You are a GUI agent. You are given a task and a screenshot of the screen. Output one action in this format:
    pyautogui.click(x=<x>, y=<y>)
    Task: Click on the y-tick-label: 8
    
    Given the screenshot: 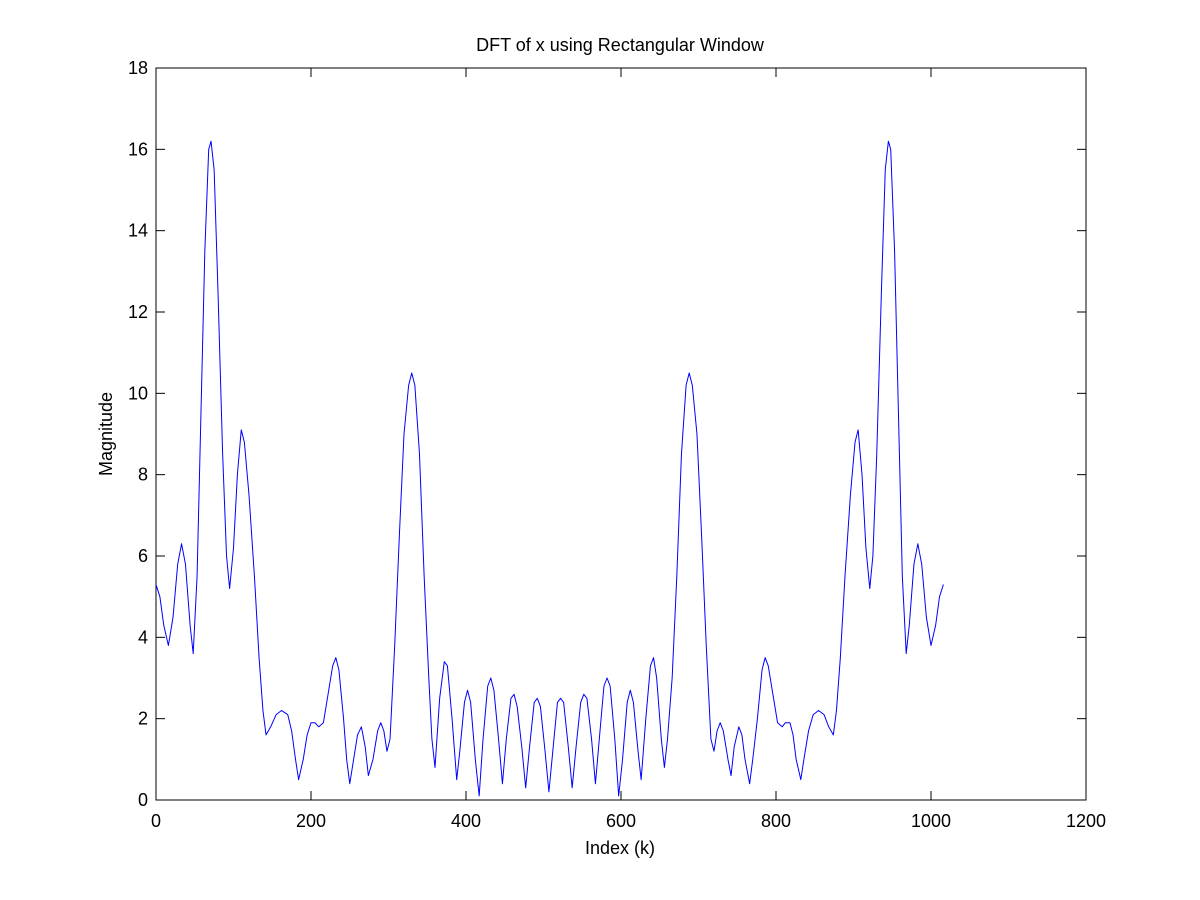 What is the action you would take?
    pyautogui.click(x=143, y=475)
    